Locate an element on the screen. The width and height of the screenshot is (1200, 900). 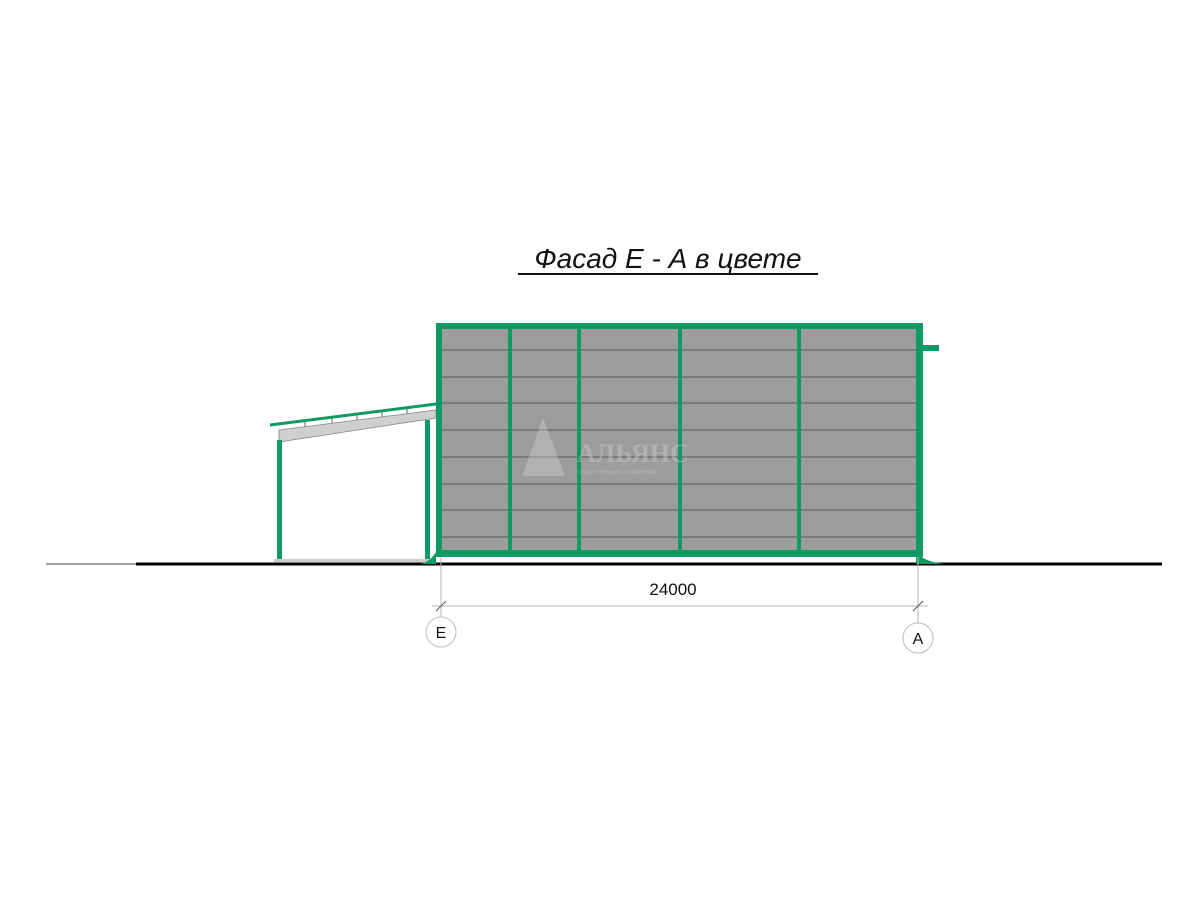
watermark: АЛЬЯНС строительная компания is located at coordinates (605, 447).